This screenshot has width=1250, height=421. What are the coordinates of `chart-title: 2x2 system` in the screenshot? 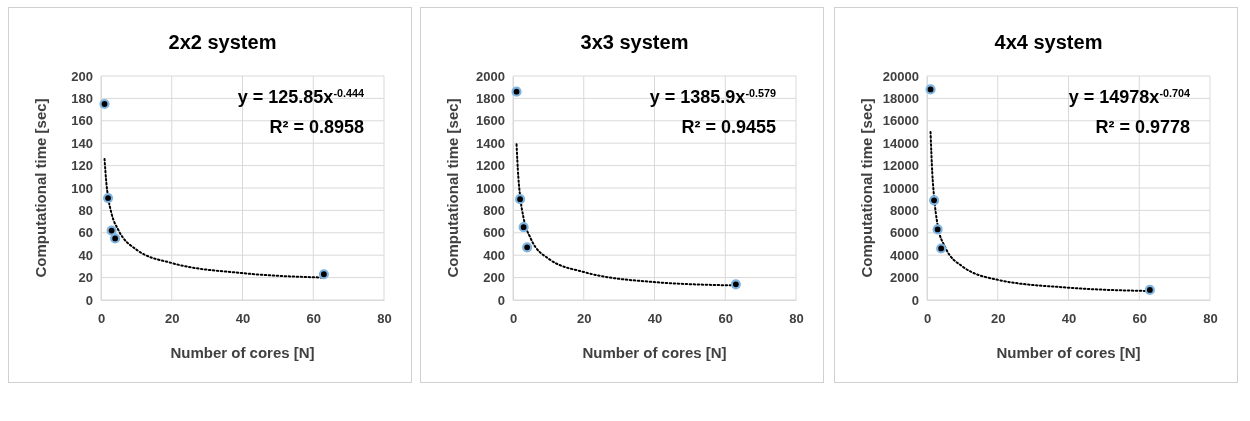 It's located at (222, 42).